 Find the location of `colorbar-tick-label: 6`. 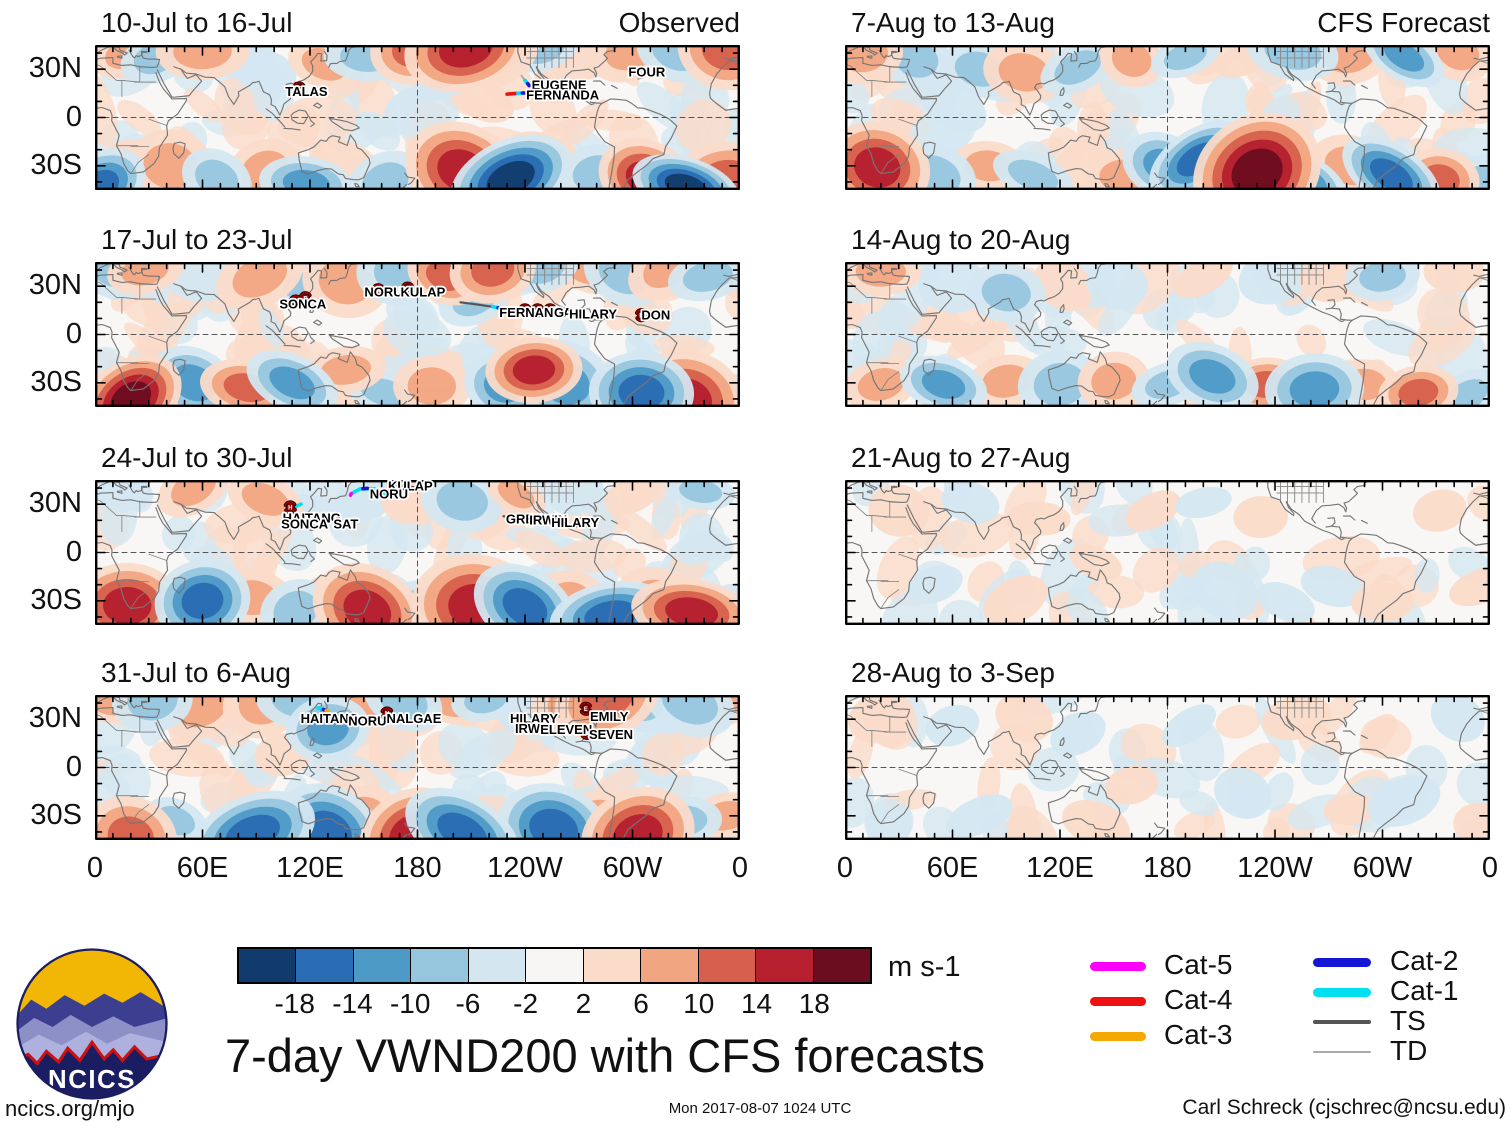

colorbar-tick-label: 6 is located at coordinates (641, 1003).